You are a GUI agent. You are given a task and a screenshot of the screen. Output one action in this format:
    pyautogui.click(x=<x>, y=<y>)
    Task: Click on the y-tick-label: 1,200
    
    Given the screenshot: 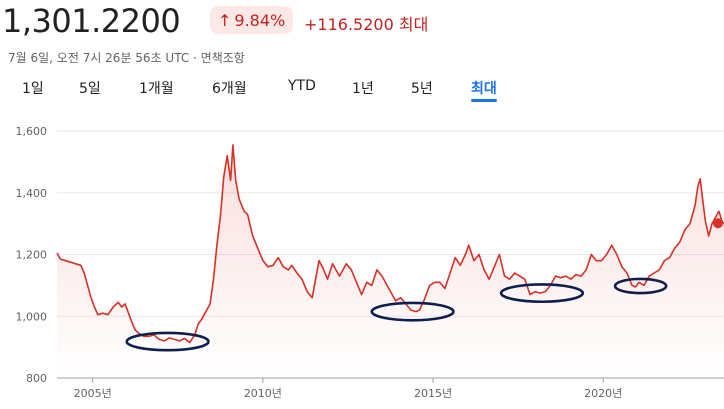 What is the action you would take?
    pyautogui.click(x=32, y=255)
    